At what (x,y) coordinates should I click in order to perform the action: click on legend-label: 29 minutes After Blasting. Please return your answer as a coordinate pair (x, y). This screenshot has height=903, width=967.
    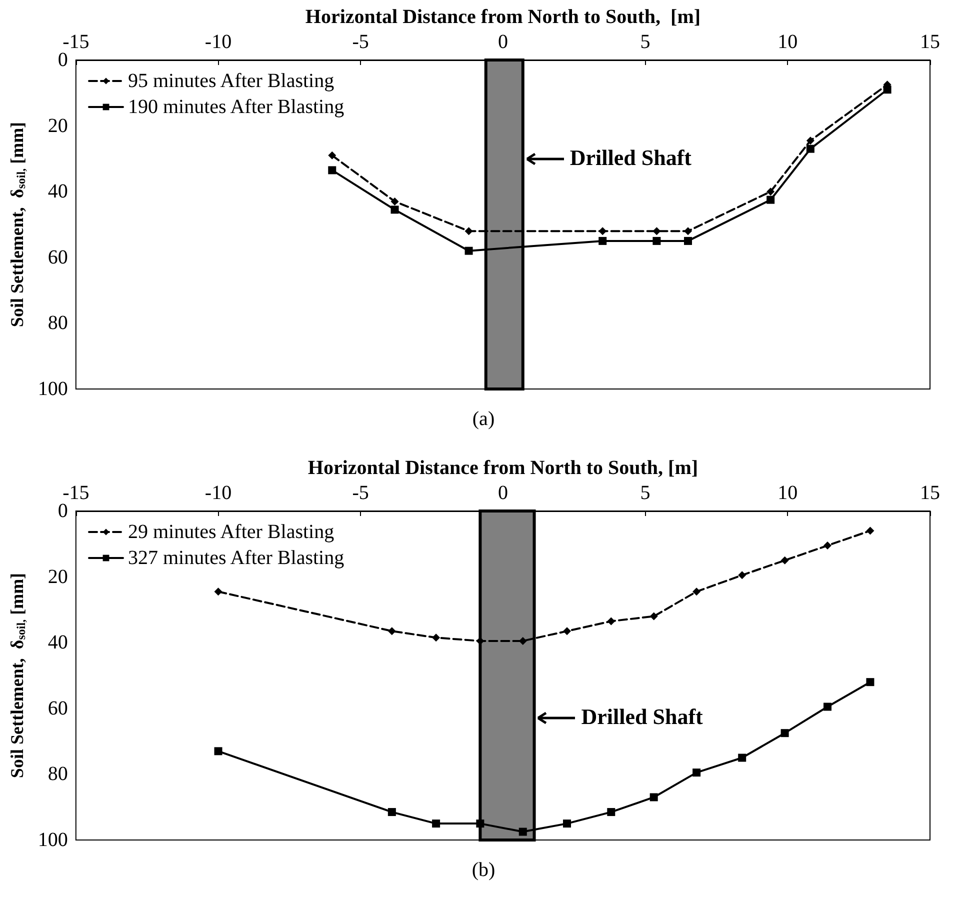
    Looking at the image, I should click on (231, 532).